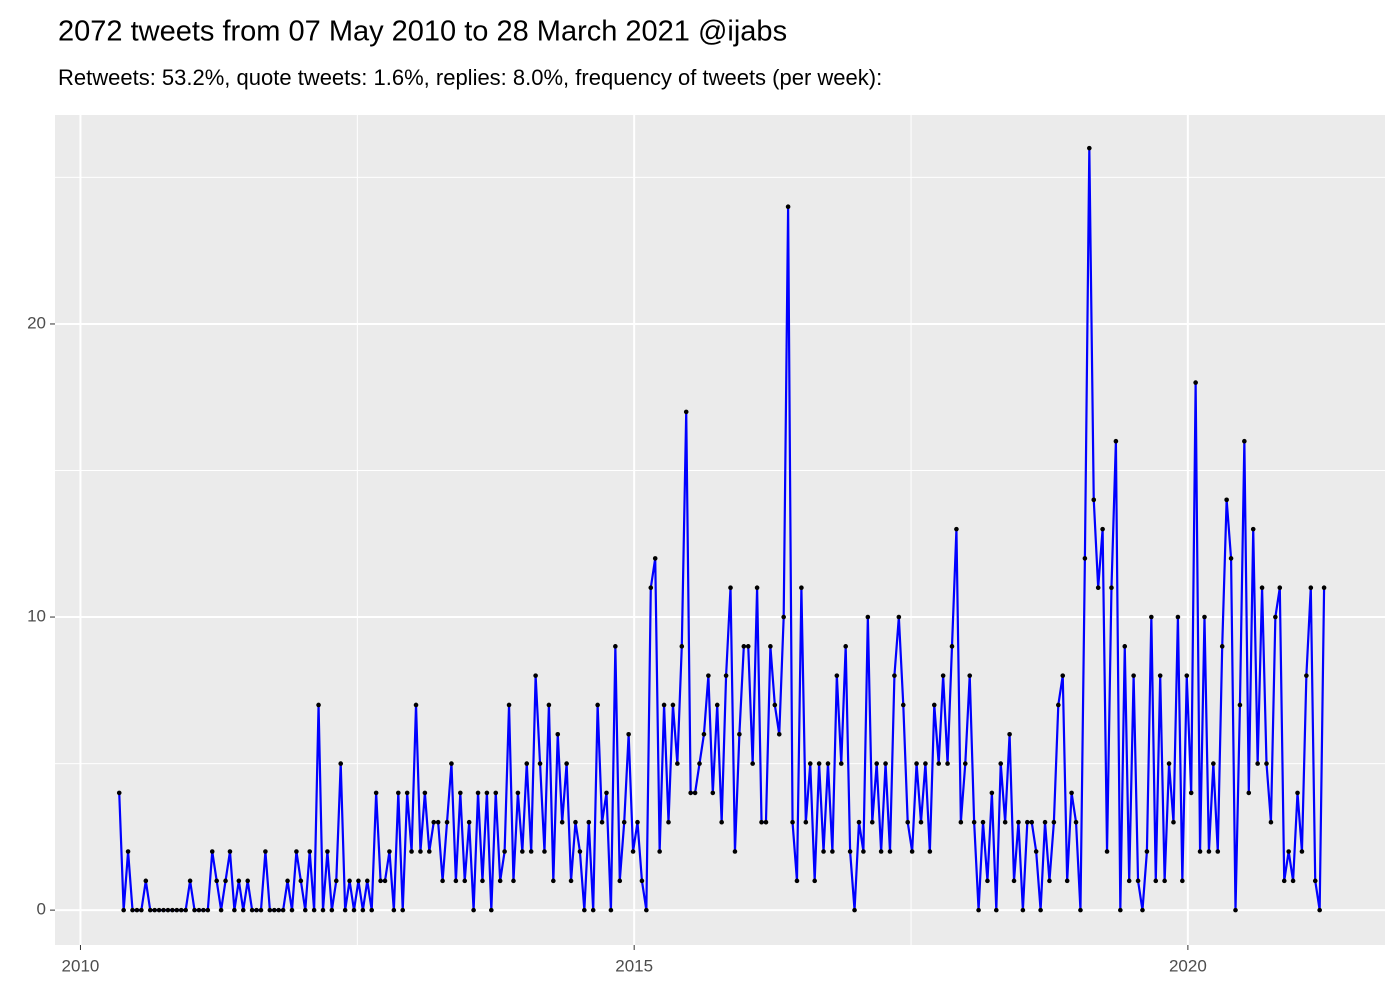 This screenshot has height=1000, width=1400. What do you see at coordinates (1188, 965) in the screenshot?
I see `x-tick-label: 2020` at bounding box center [1188, 965].